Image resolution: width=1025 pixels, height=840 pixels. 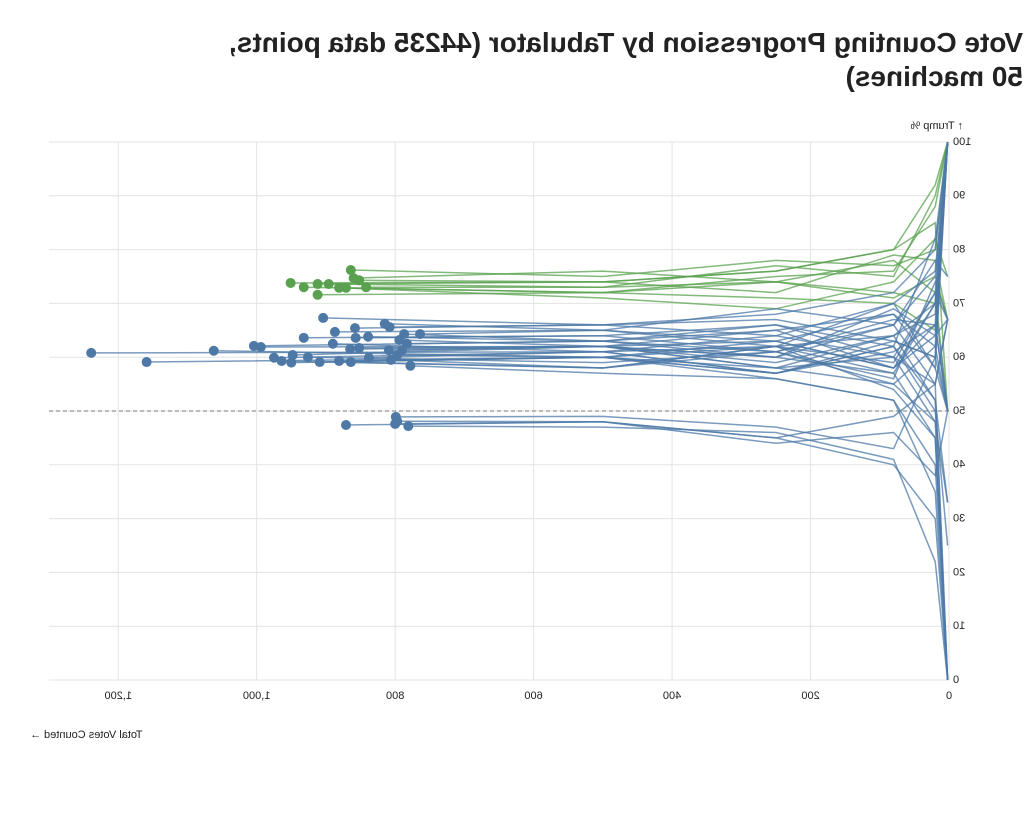 What do you see at coordinates (959, 572) in the screenshot?
I see `y-tick-label: 20` at bounding box center [959, 572].